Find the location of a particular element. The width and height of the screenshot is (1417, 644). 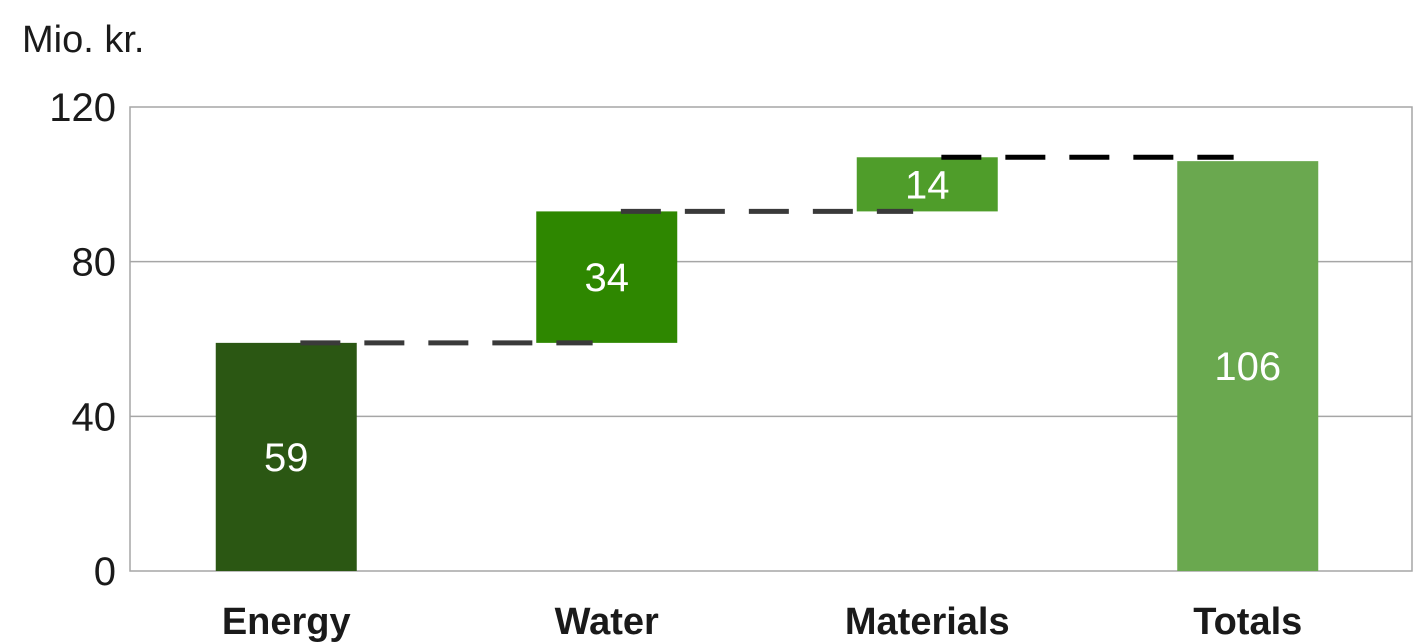

category-labels: Energy Water Materials Totals is located at coordinates (762, 622).